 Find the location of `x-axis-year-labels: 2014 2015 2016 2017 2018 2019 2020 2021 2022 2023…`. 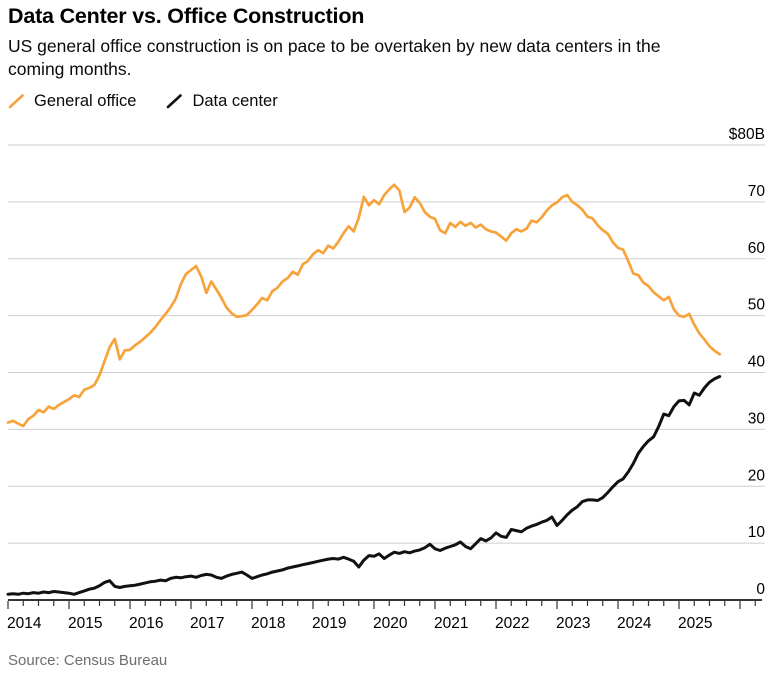

x-axis-year-labels: 2014 2015 2016 2017 2018 2019 2020 2021 2022 2023… is located at coordinates (359, 623).